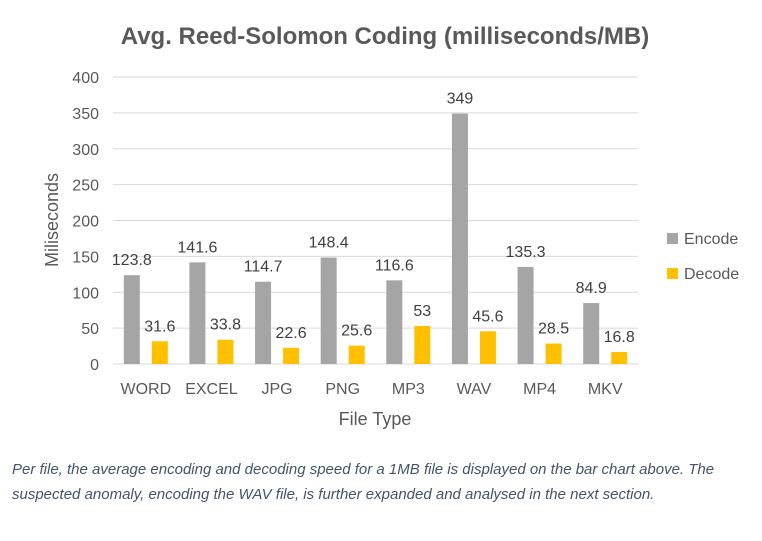 This screenshot has width=762, height=541. I want to click on y-tick-label: 200, so click(85, 222).